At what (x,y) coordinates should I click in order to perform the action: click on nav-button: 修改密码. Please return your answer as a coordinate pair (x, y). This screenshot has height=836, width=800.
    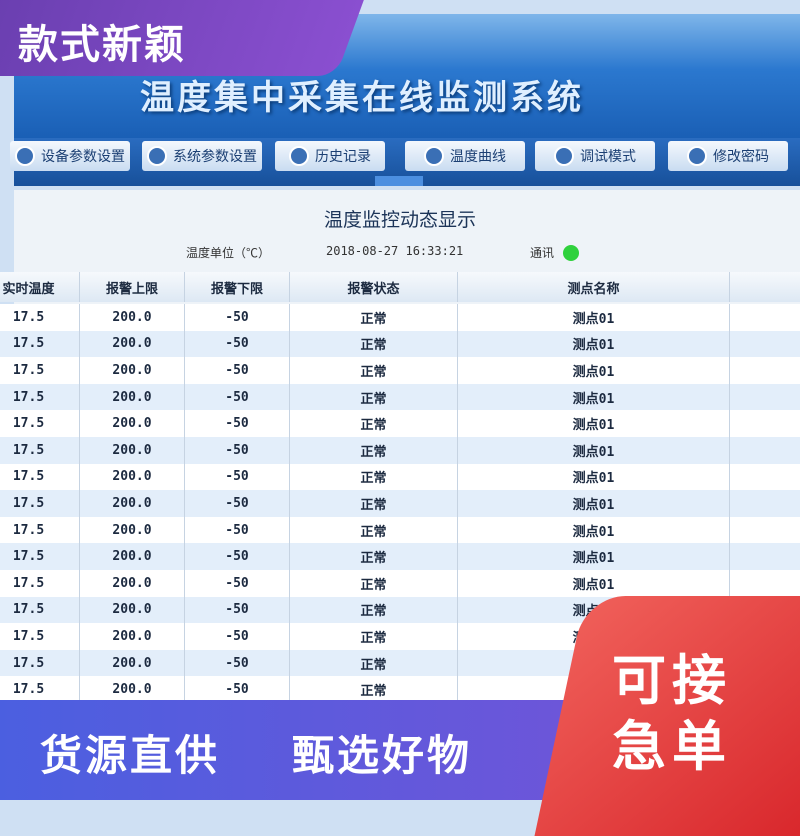
    Looking at the image, I should click on (728, 156).